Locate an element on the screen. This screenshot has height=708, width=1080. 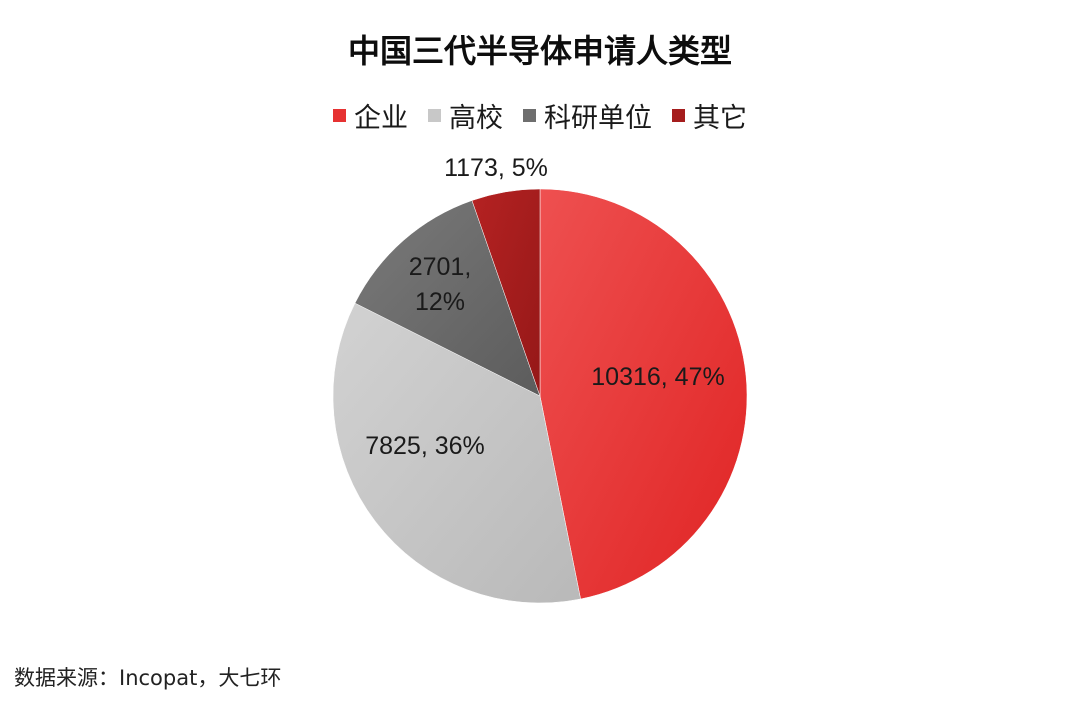
pie-slice-research-institute is located at coordinates (447, 298).